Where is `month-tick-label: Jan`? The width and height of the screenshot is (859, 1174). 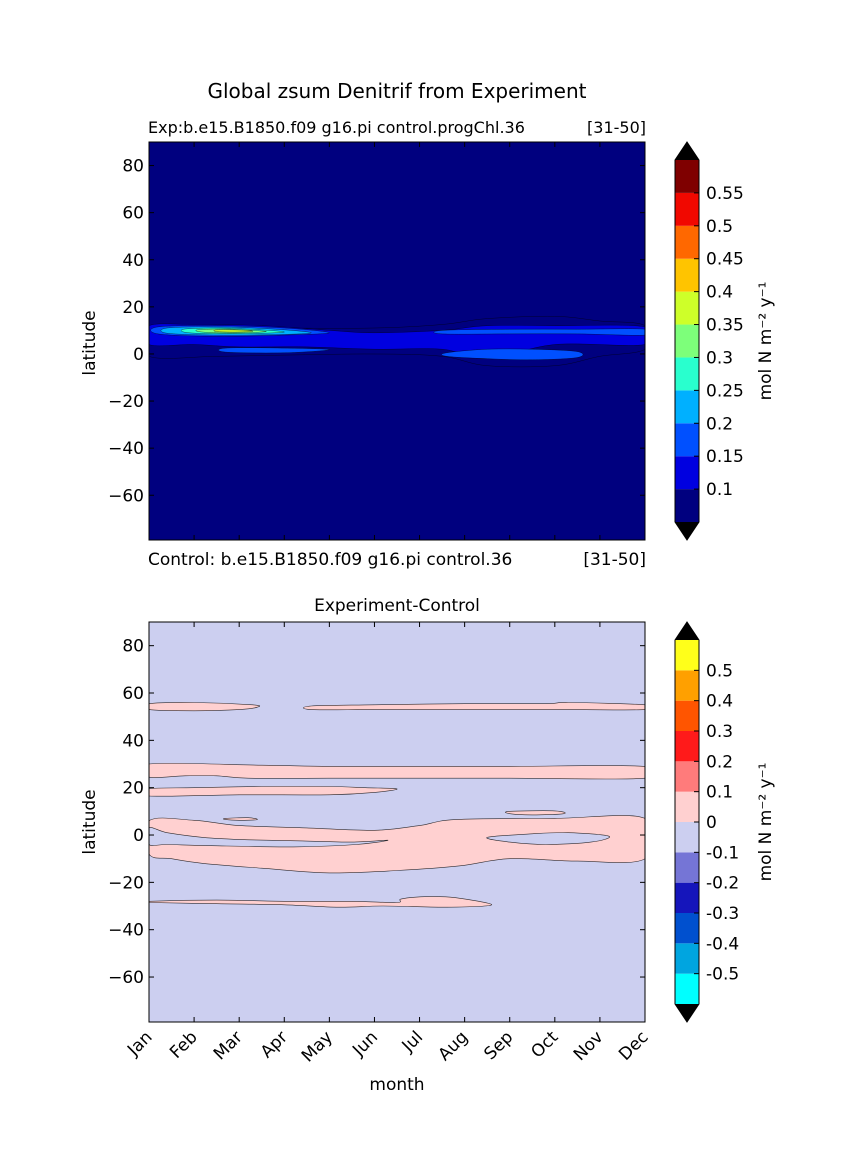
month-tick-label: Jan is located at coordinates (139, 1043).